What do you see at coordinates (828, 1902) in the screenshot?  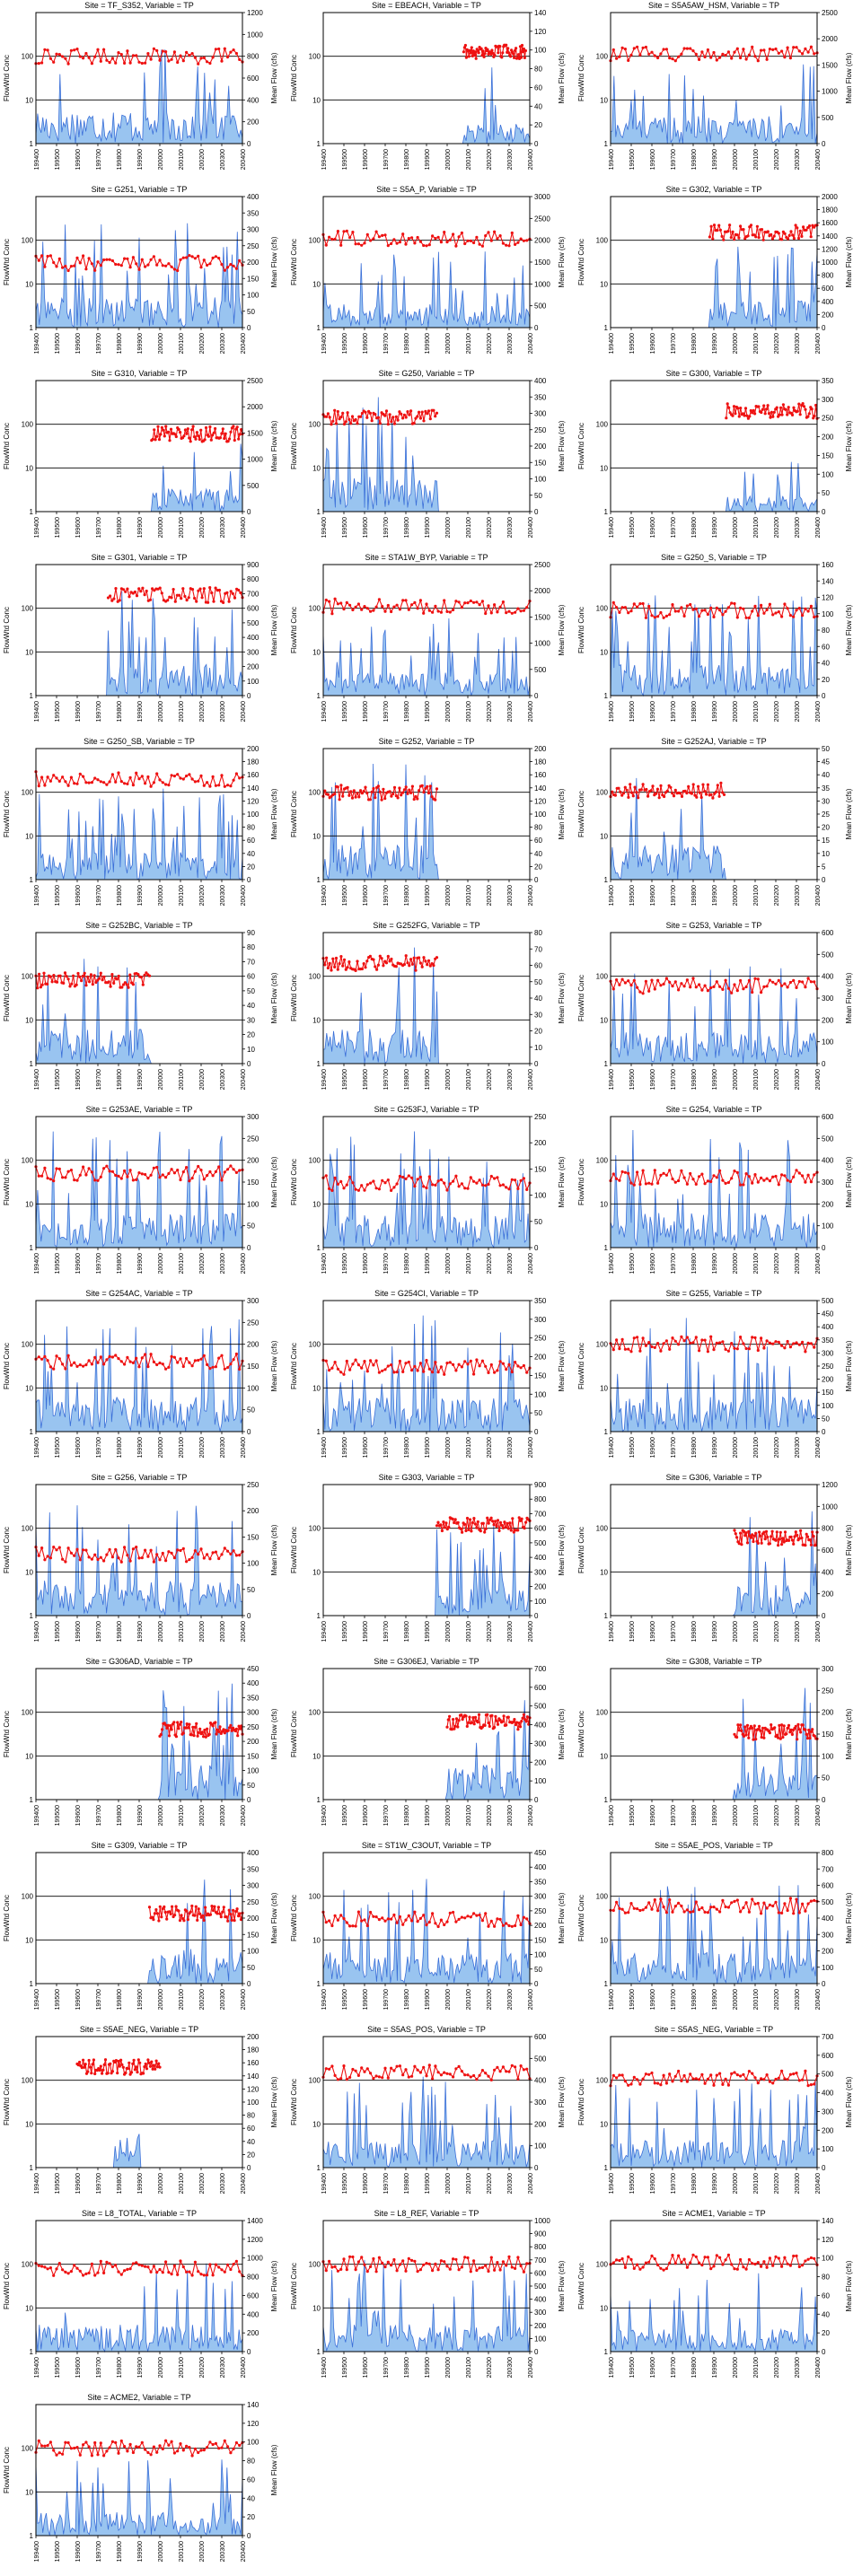 I see `right-tick-label: 500` at bounding box center [828, 1902].